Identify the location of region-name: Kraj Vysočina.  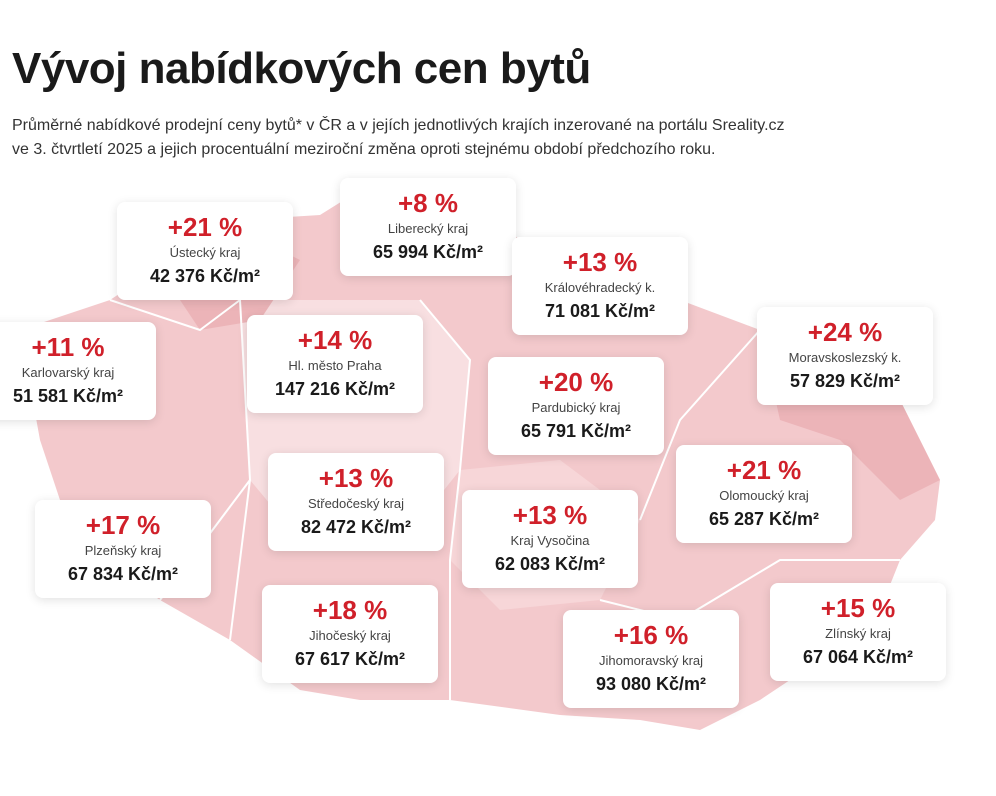
(550, 540).